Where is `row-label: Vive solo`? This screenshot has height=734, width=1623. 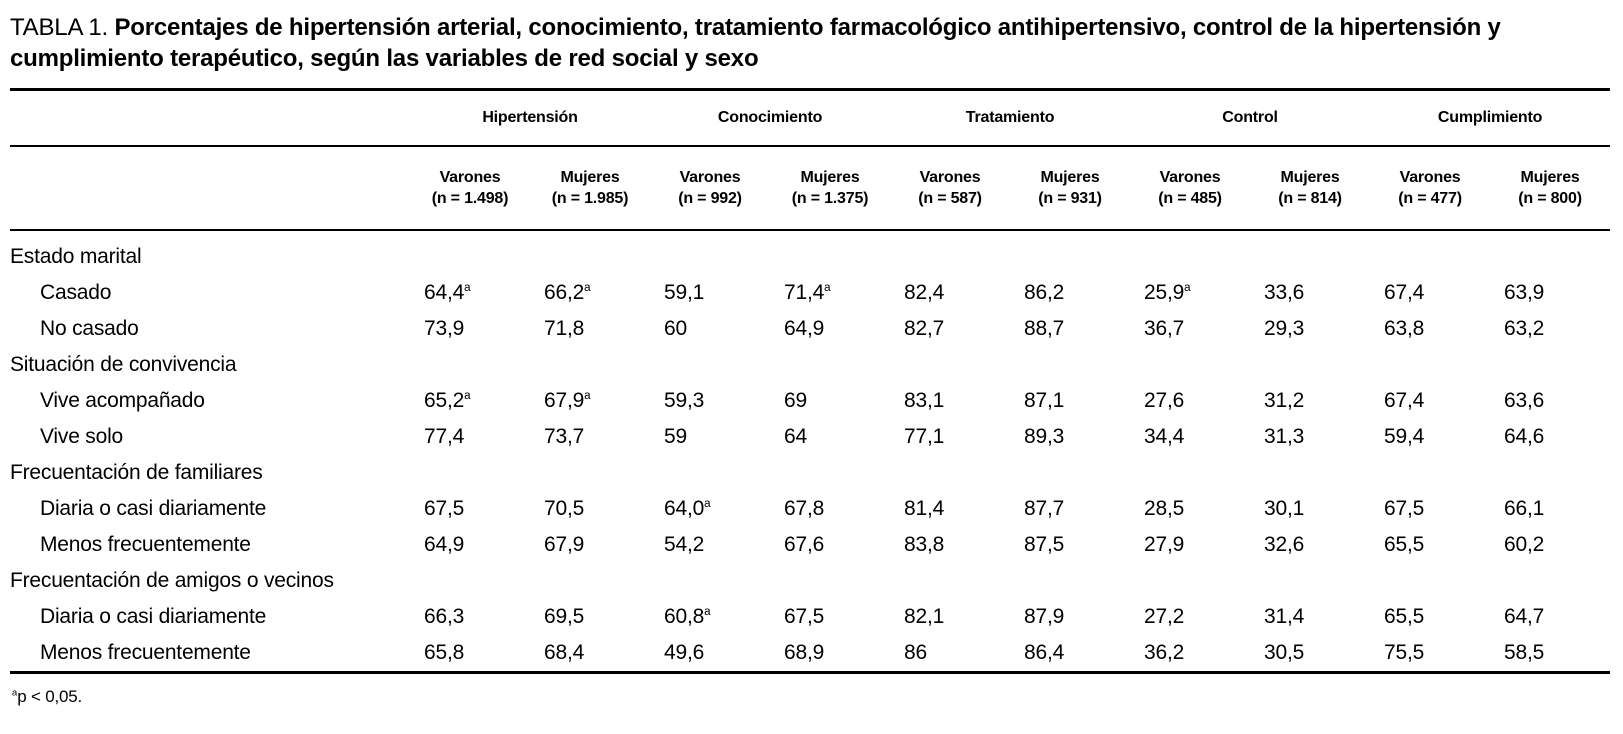
row-label: Vive solo is located at coordinates (82, 436).